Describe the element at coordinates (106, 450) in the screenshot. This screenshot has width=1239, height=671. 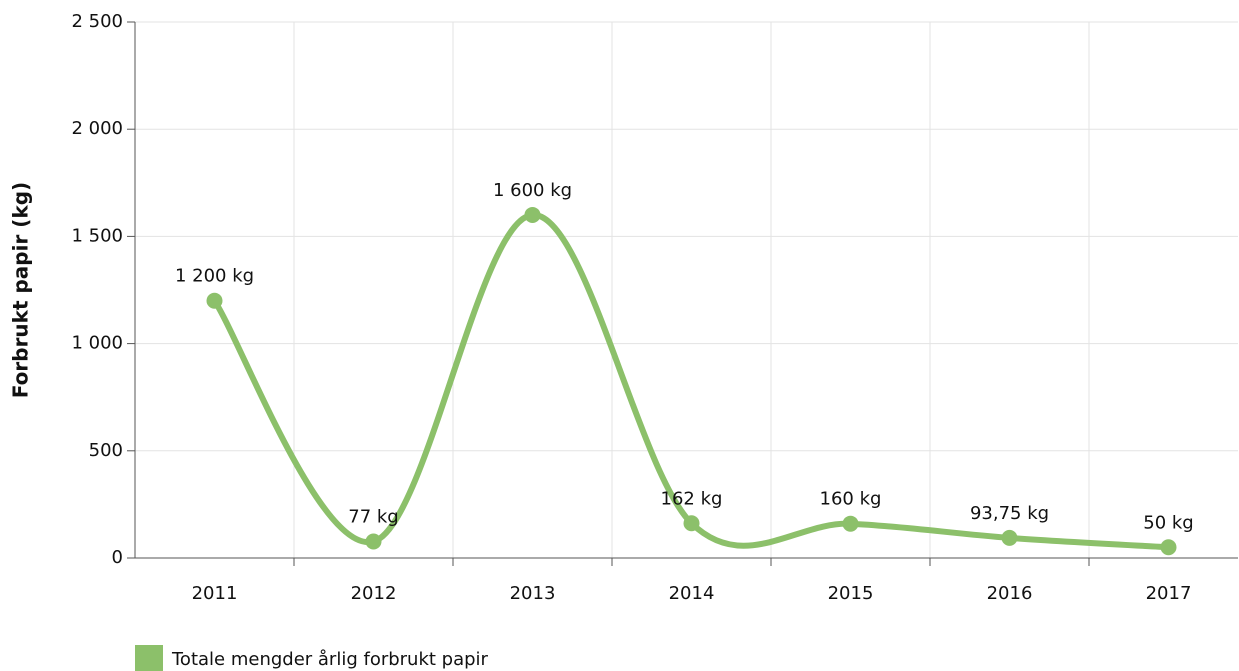
I see `y-tick-label: 500` at that location.